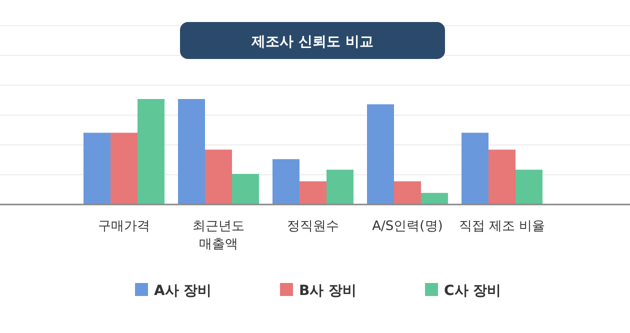  I want to click on legend-label: B사 장비, so click(328, 291).